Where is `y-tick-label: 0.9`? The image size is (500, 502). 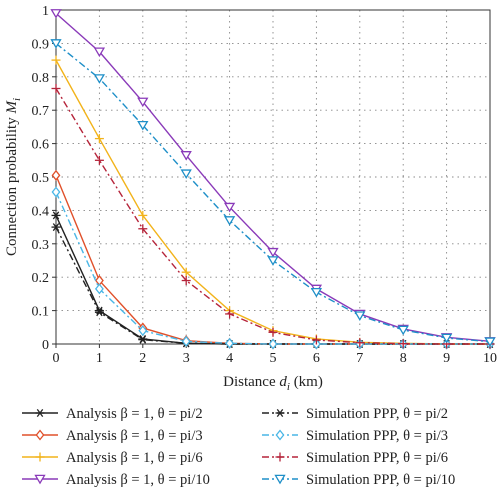 y-tick-label: 0.9 is located at coordinates (41, 44).